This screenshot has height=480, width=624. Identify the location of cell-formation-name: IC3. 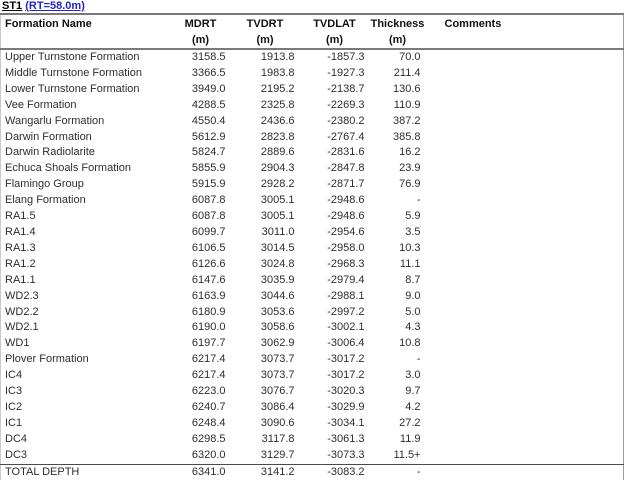
(14, 391).